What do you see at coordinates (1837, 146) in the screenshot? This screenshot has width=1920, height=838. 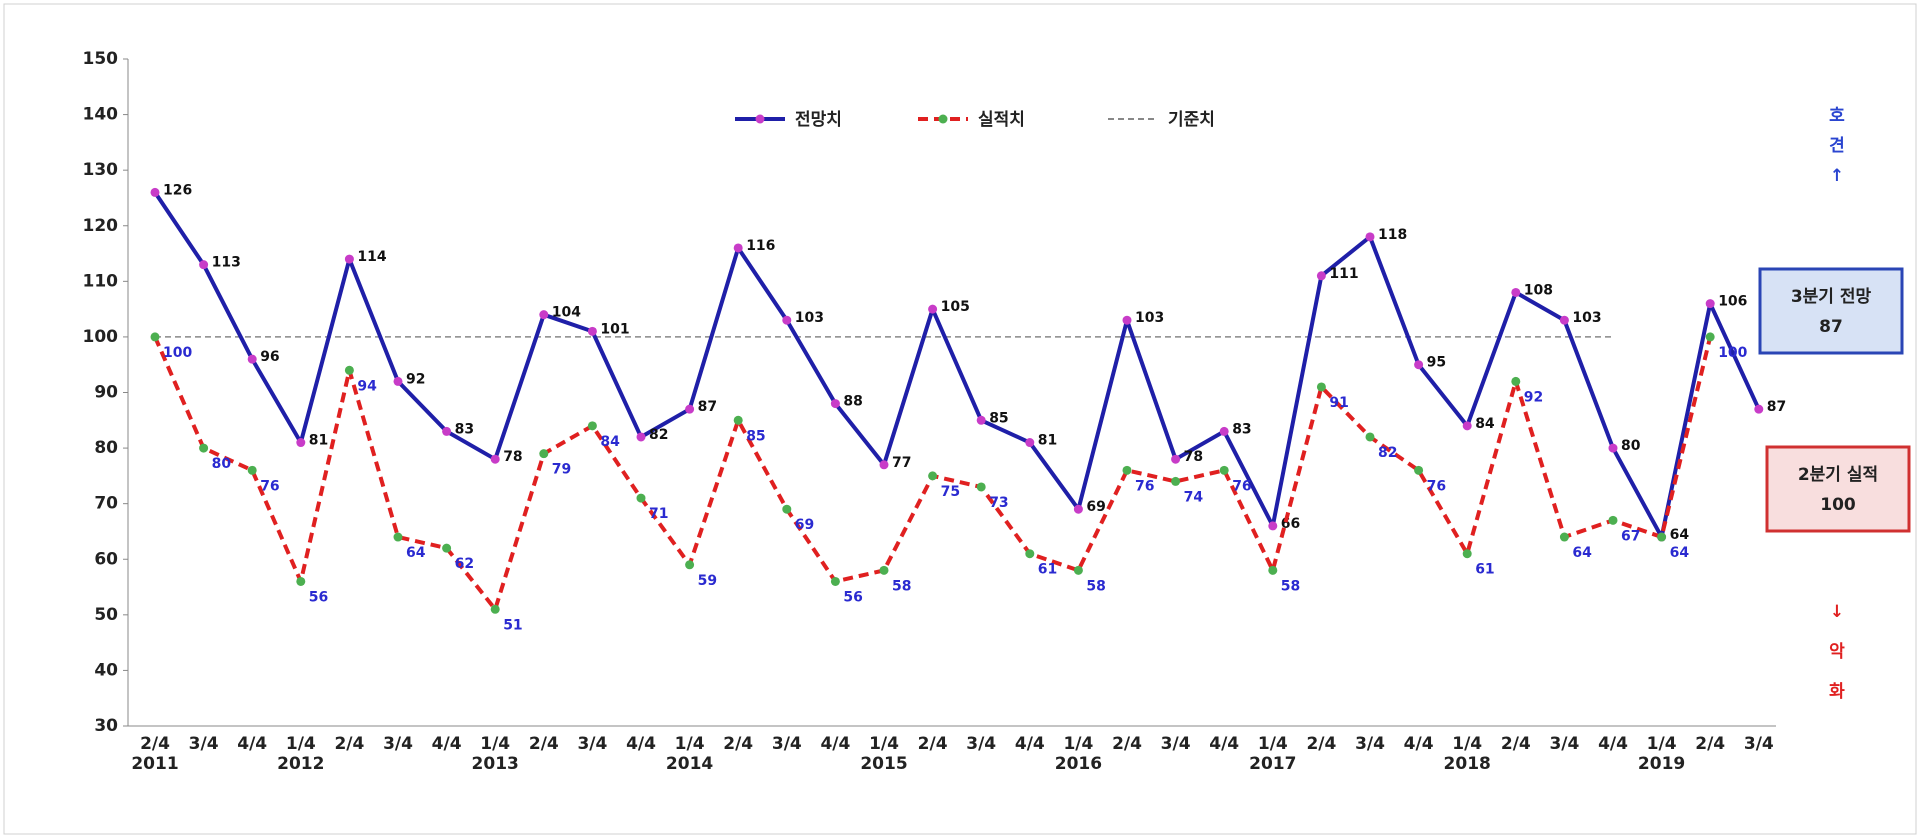 I see `side-label-up: 견` at bounding box center [1837, 146].